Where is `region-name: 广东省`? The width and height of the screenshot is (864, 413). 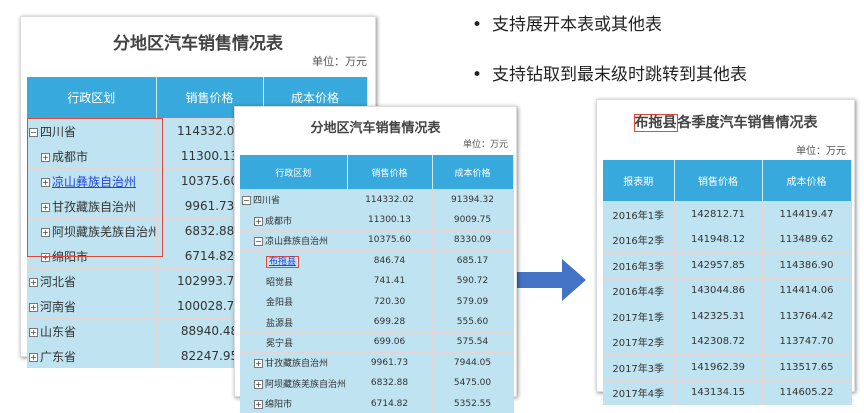
region-name: 广东省 is located at coordinates (58, 356).